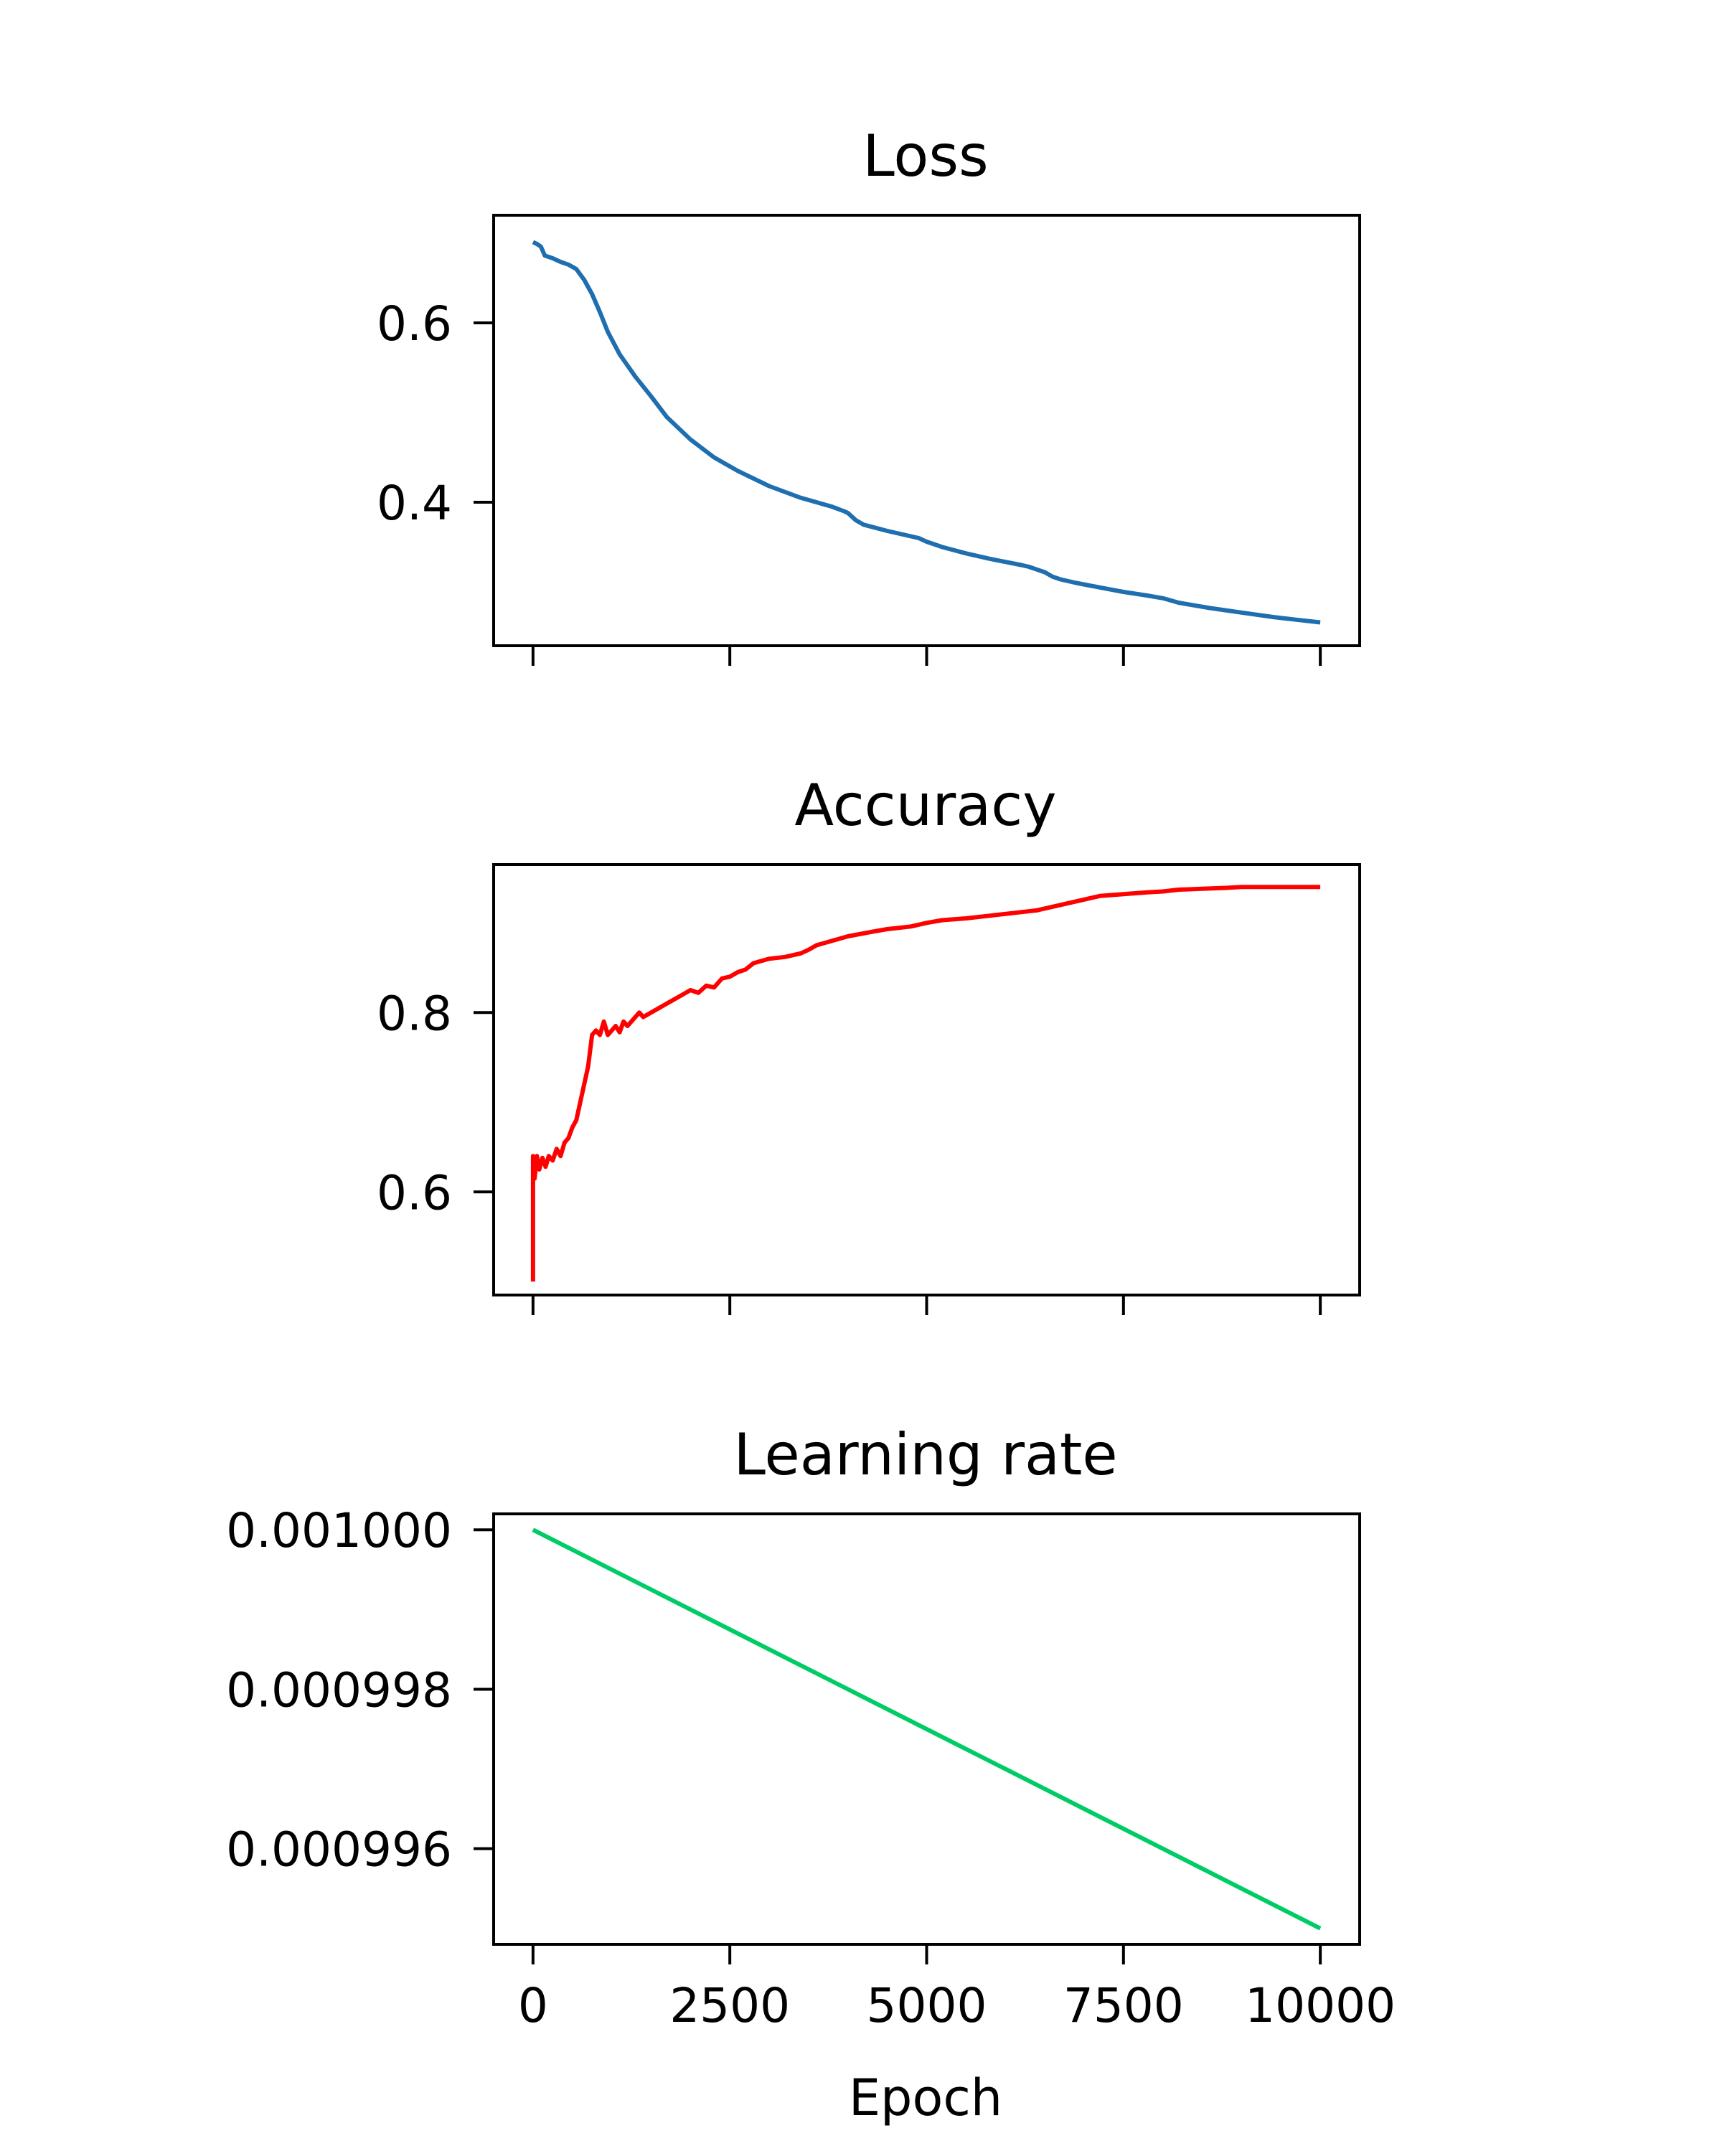 The width and height of the screenshot is (1722, 2156). I want to click on loss-y-tick-label-0: 0.4, so click(414, 504).